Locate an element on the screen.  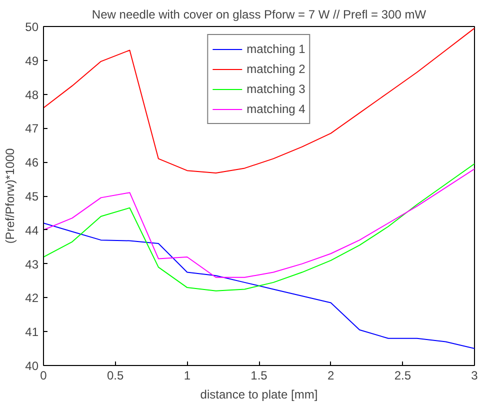
chart-title: New needle with cover on glass Pforw = 7 W // Prefl = 300 mW is located at coordinates (259, 15).